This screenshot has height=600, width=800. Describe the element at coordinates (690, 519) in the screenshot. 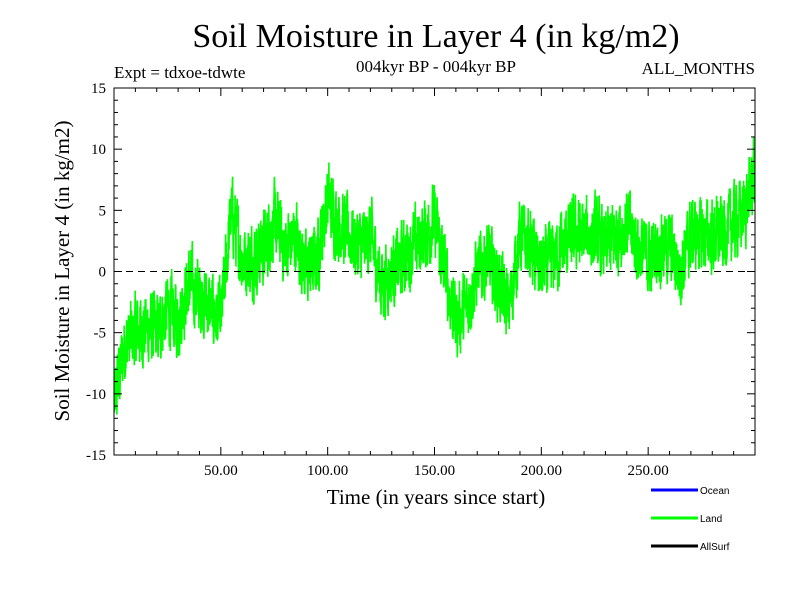

I see `legend: Ocean Land AllSurf` at that location.